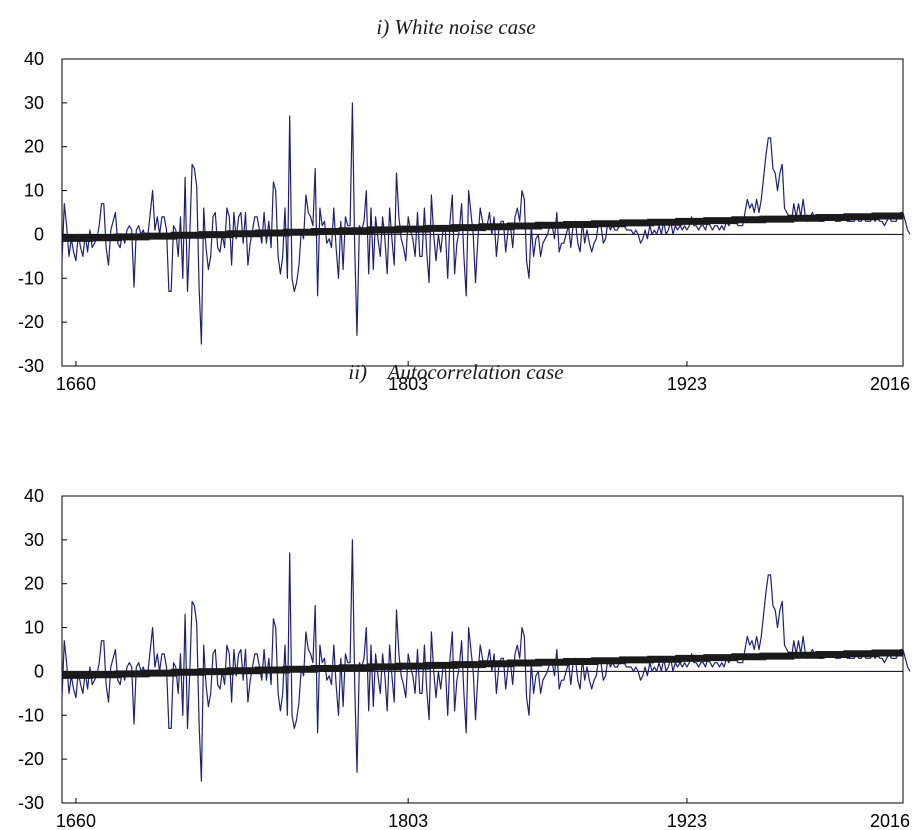  Describe the element at coordinates (456, 372) in the screenshot. I see `chart-title: ii) Autocorrelation case` at that location.